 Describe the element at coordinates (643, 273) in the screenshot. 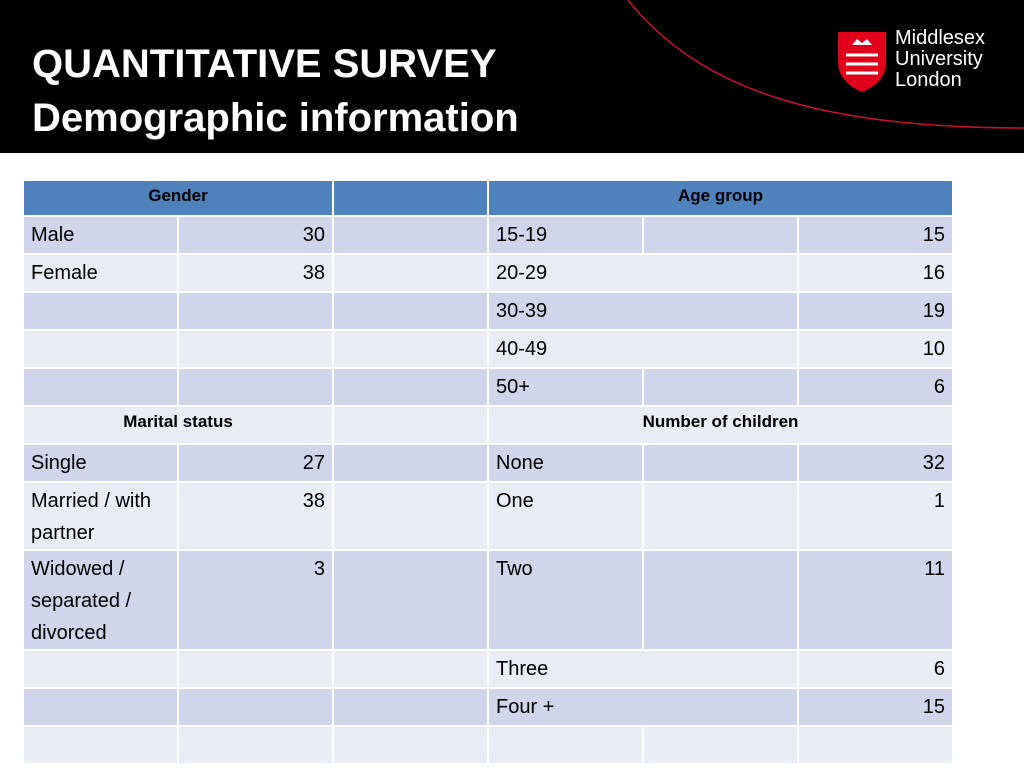

I see `cell: 20-29` at that location.